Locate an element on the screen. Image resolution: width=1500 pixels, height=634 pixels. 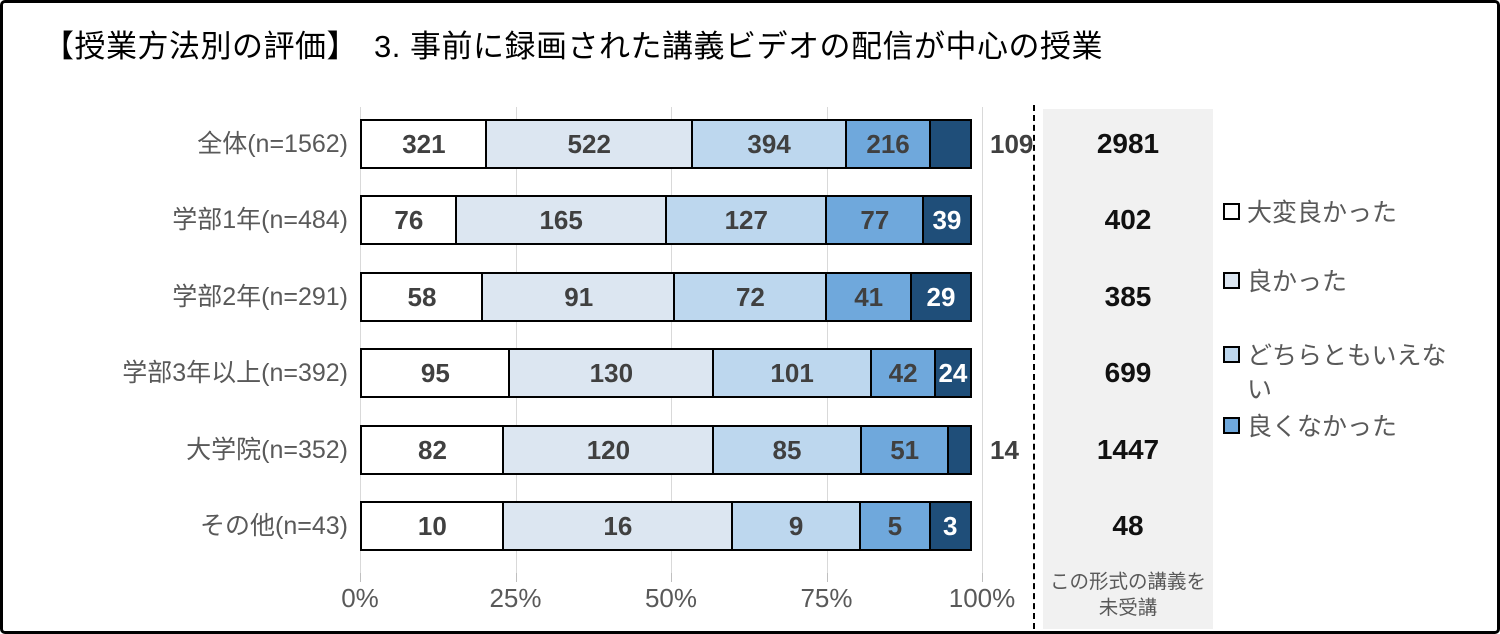
chart-title: 【授業方法別の評価】 3. 事前に録画された講義ビデオの配信が中心の授業 is located at coordinates (573, 46).